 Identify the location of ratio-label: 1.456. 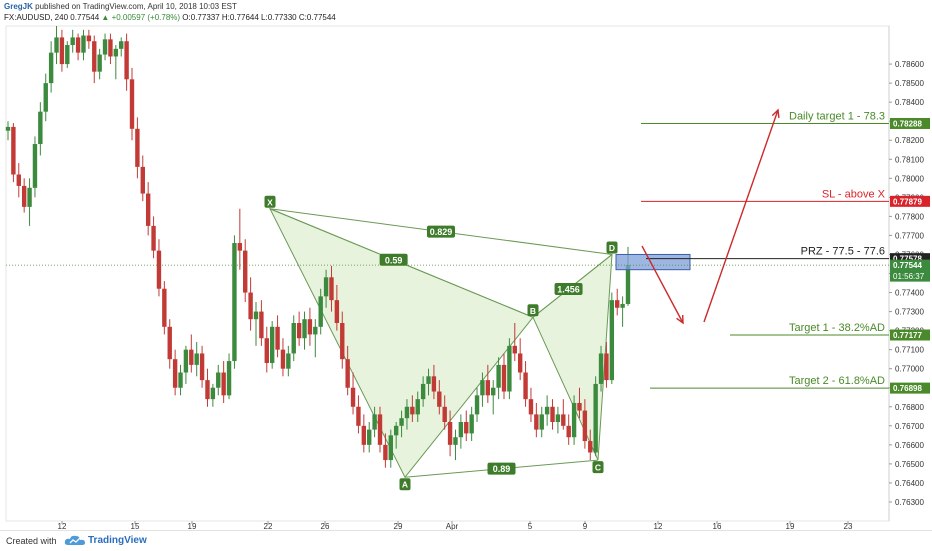
(568, 290).